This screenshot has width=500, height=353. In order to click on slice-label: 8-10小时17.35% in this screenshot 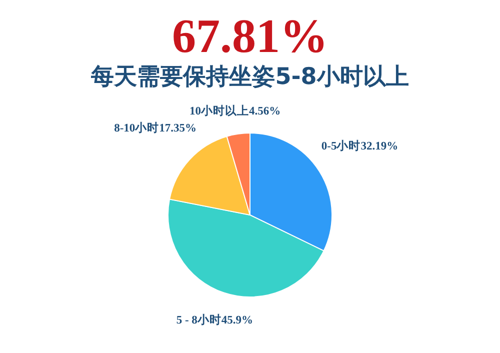, I will do `click(155, 127)`.